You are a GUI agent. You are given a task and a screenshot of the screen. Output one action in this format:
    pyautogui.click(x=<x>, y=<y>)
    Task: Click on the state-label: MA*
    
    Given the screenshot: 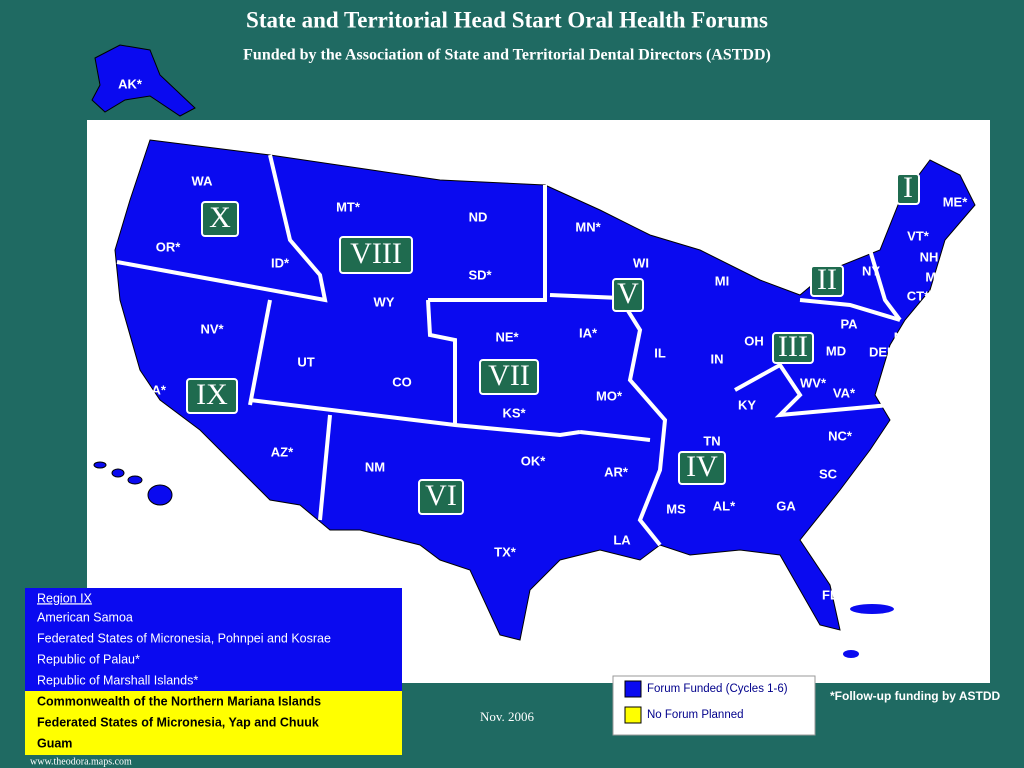 What is the action you would take?
    pyautogui.click(x=938, y=276)
    